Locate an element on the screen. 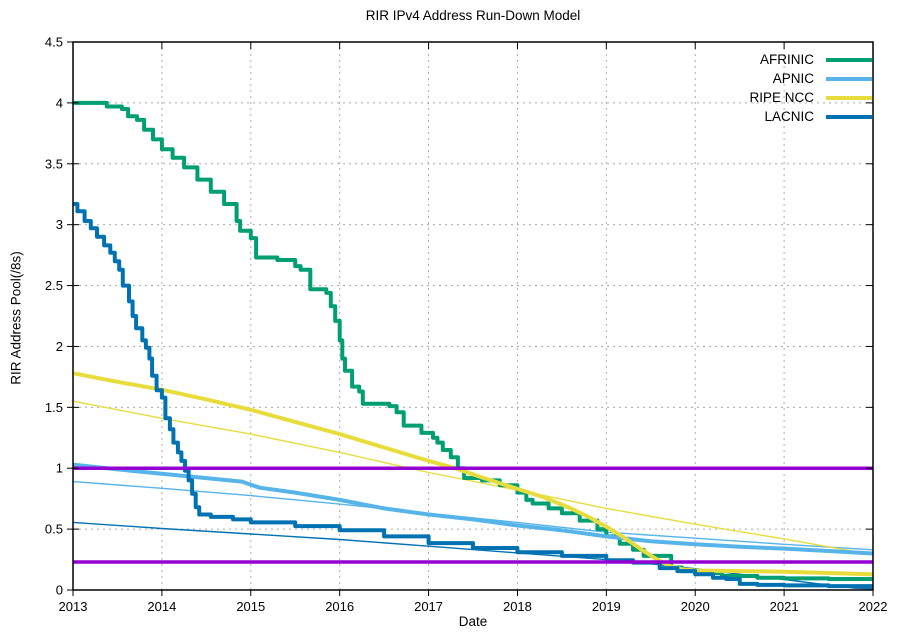  y-tick-label: 3 is located at coordinates (59, 224).